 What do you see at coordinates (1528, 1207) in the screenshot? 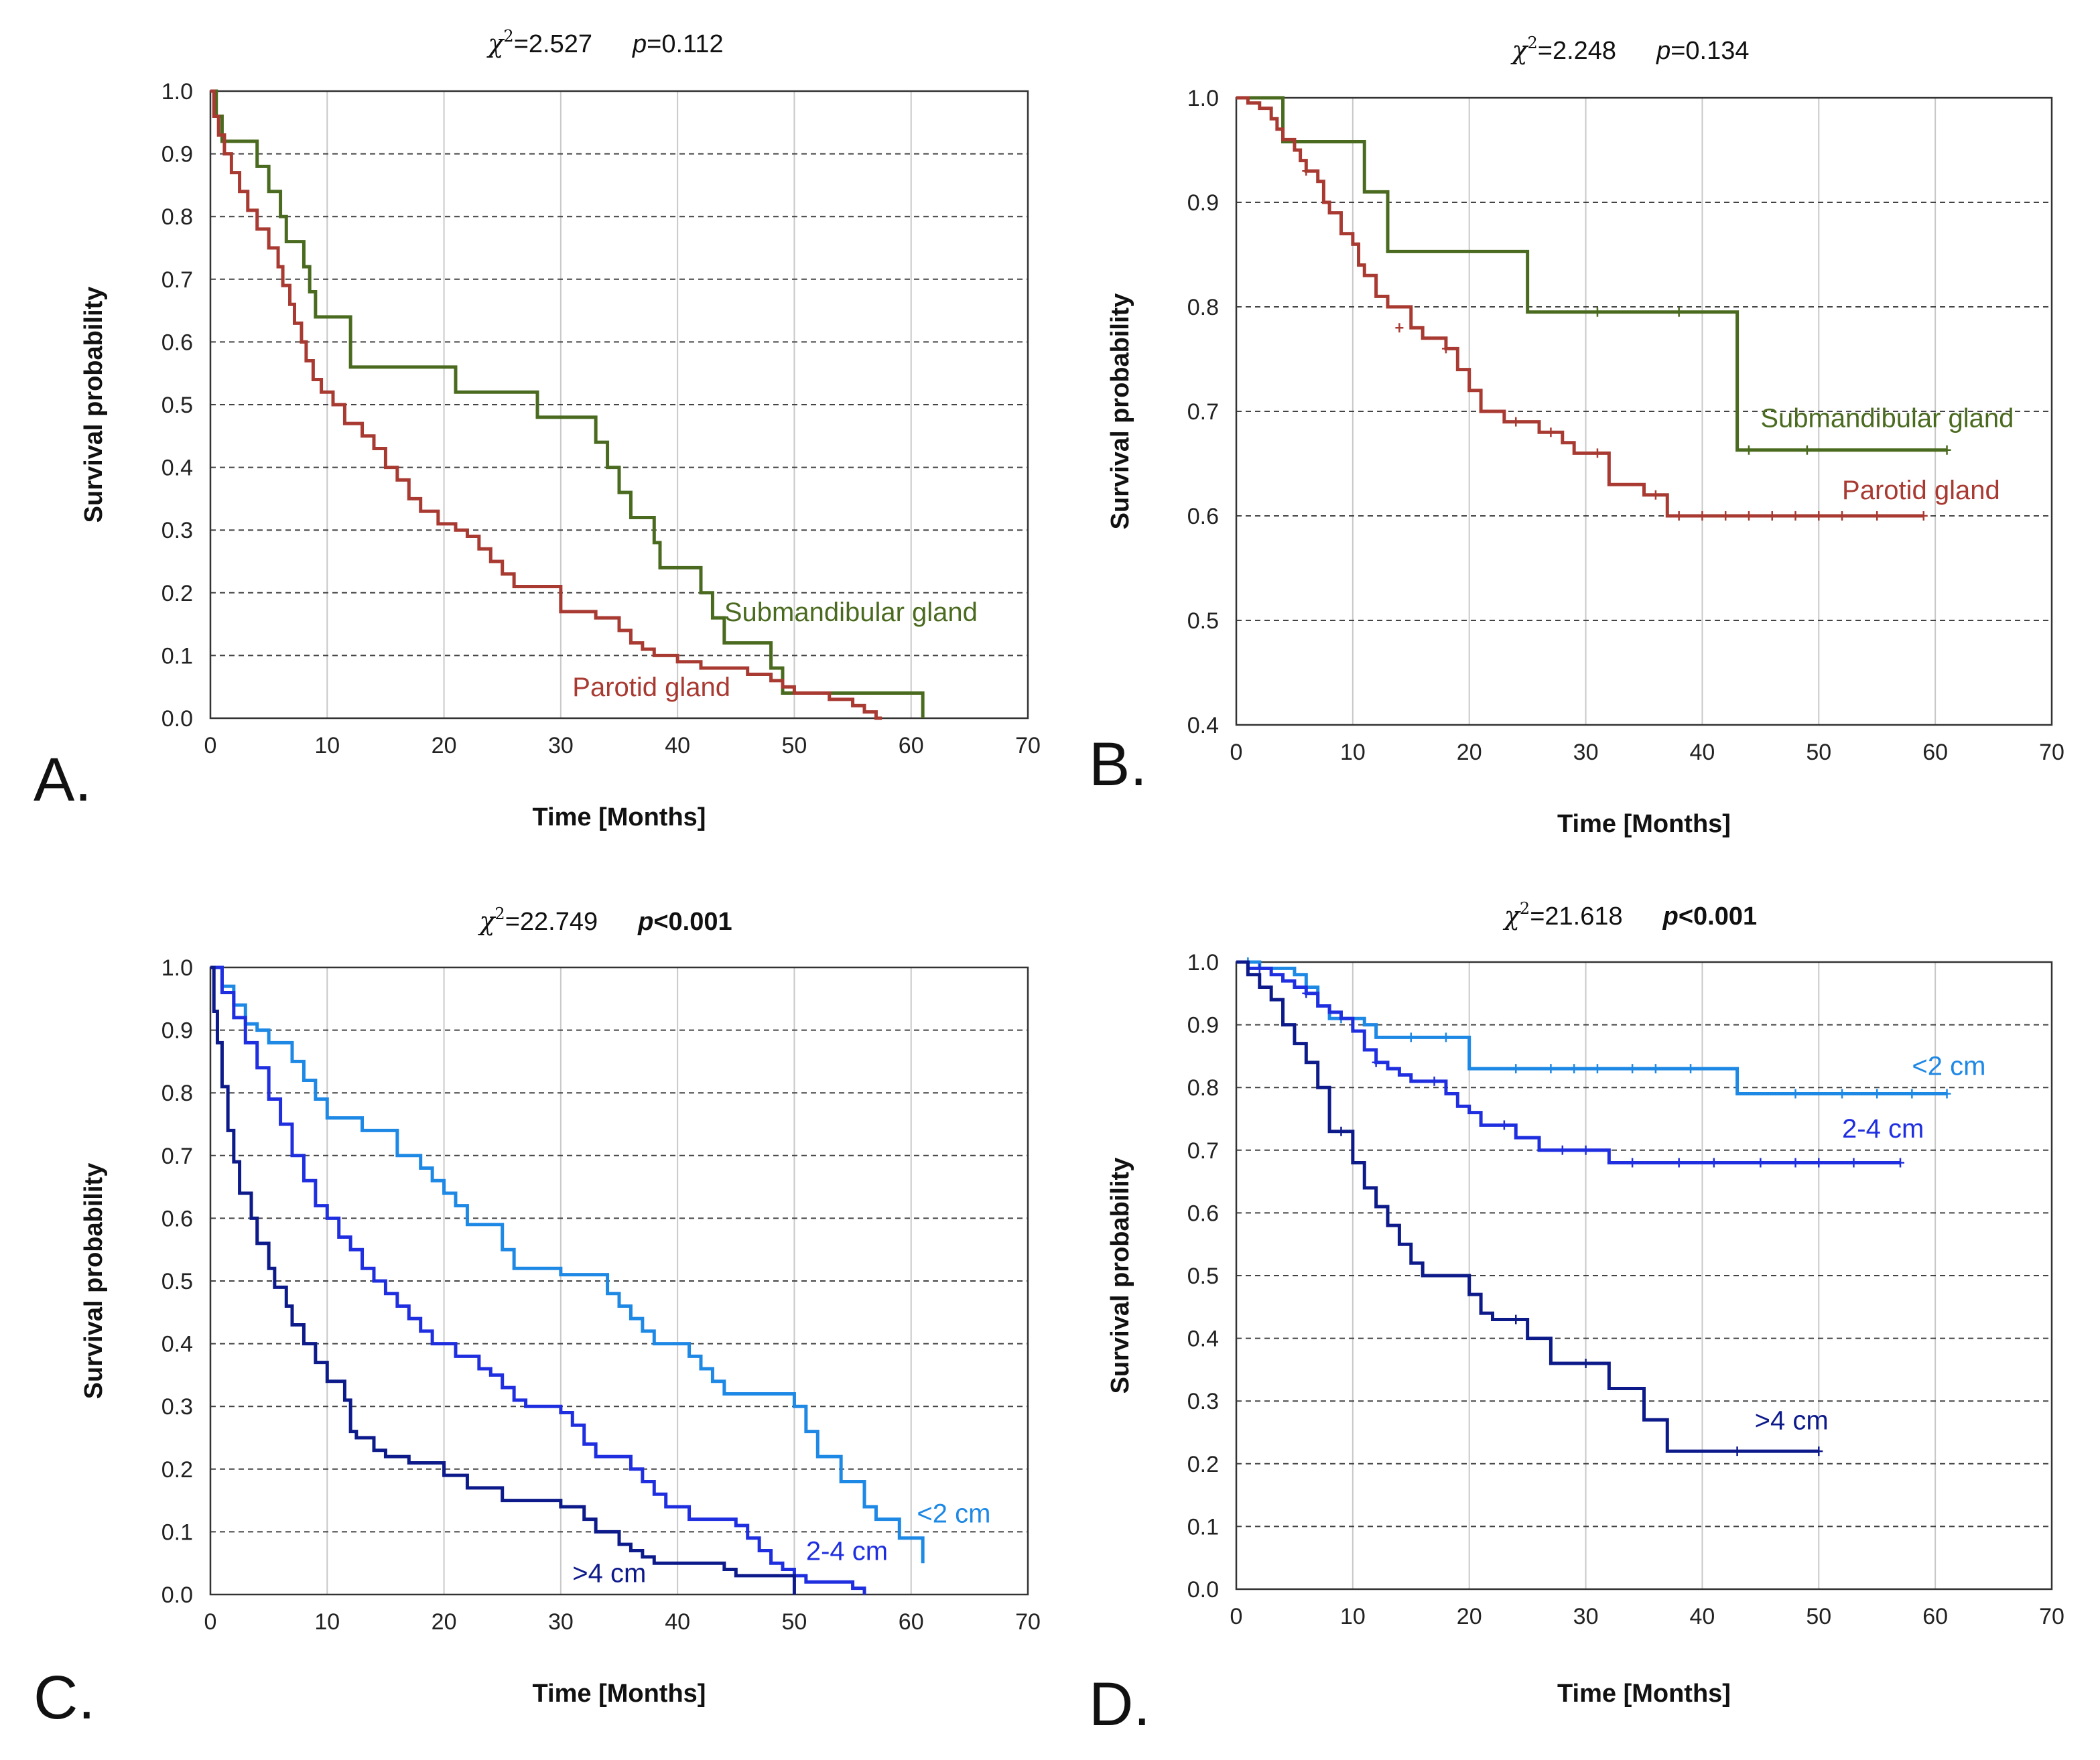
I see `survival-curve-4-cm` at bounding box center [1528, 1207].